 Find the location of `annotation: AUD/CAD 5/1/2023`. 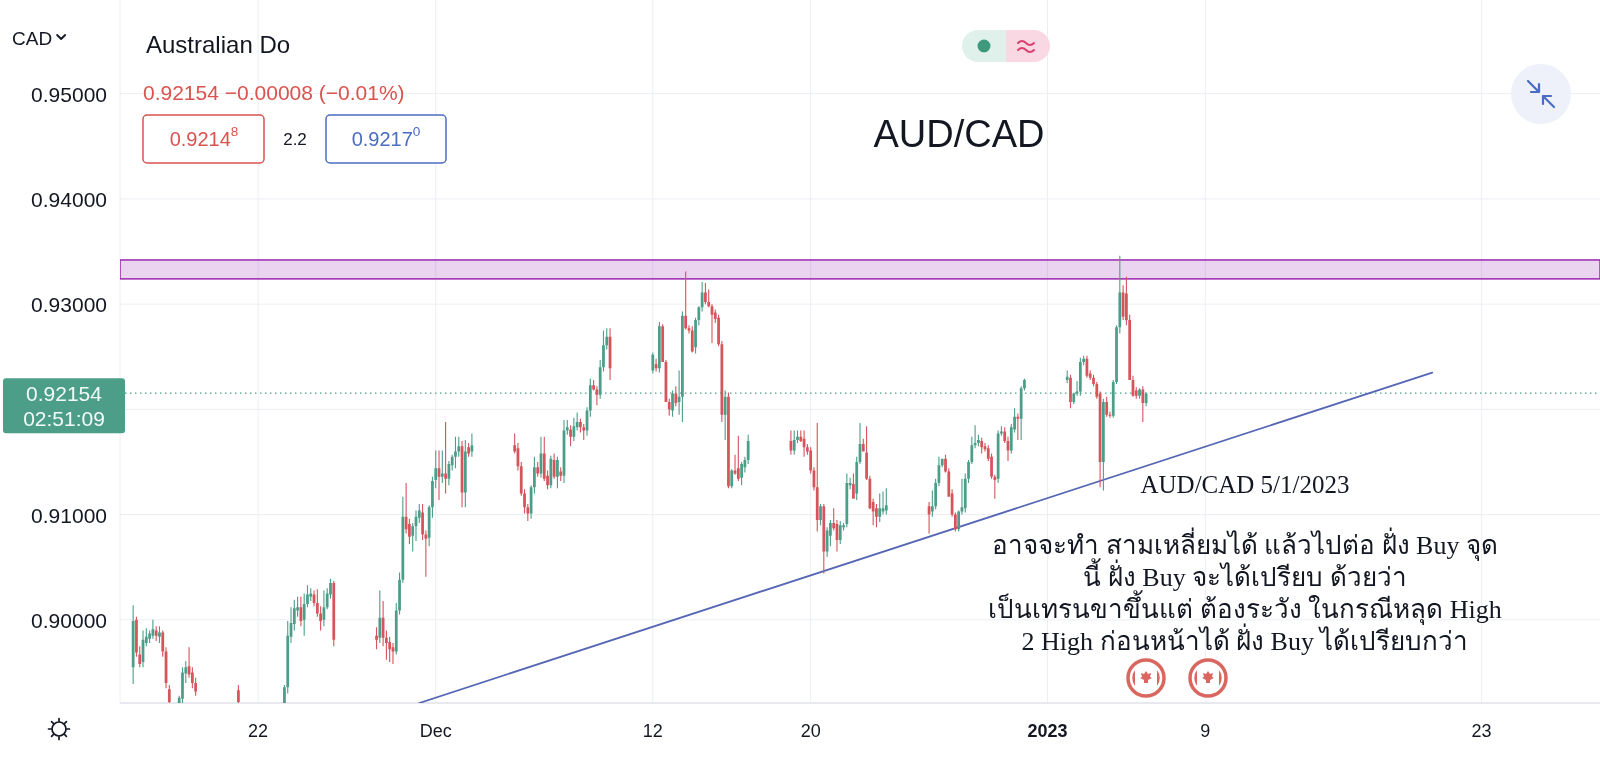

annotation: AUD/CAD 5/1/2023 is located at coordinates (1245, 484).